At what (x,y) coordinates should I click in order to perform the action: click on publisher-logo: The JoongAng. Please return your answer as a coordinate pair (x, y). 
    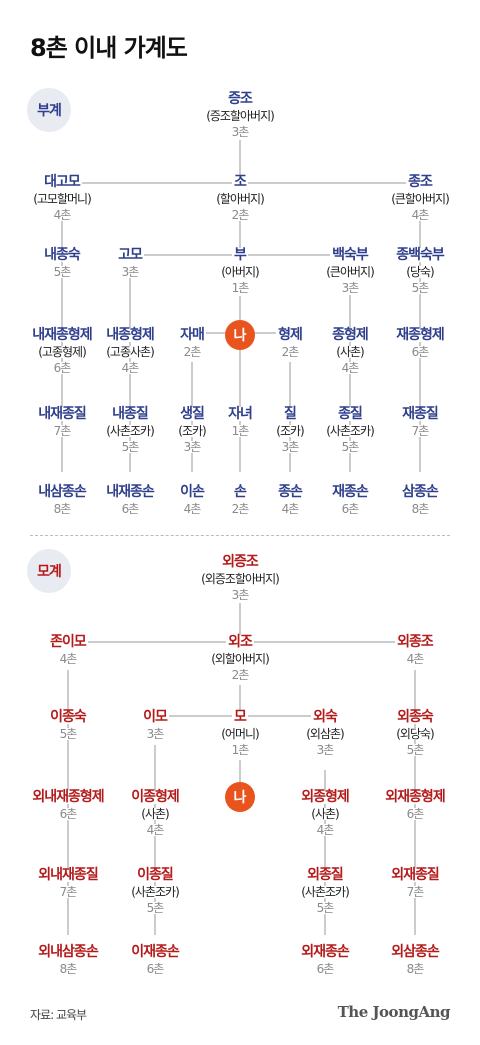
    Looking at the image, I should click on (394, 1012).